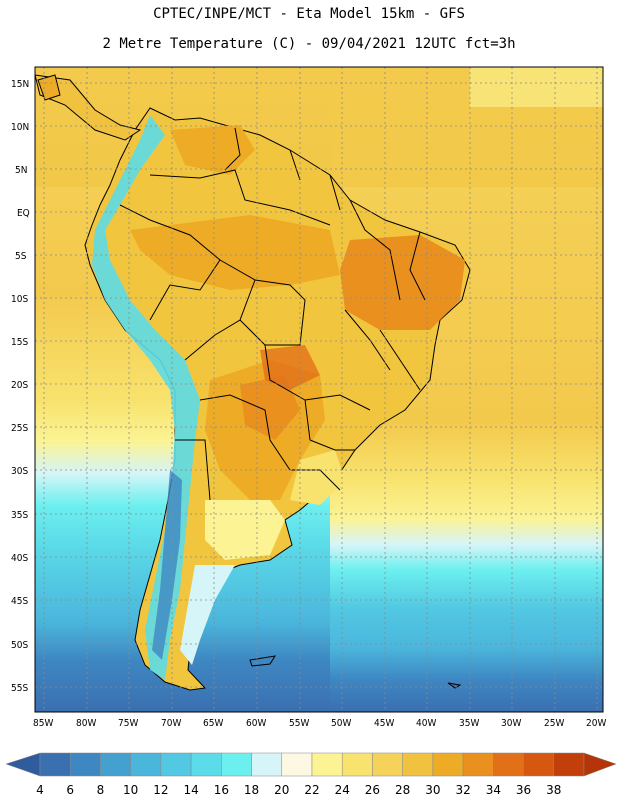  What do you see at coordinates (86, 723) in the screenshot?
I see `lon-label: 80W` at bounding box center [86, 723].